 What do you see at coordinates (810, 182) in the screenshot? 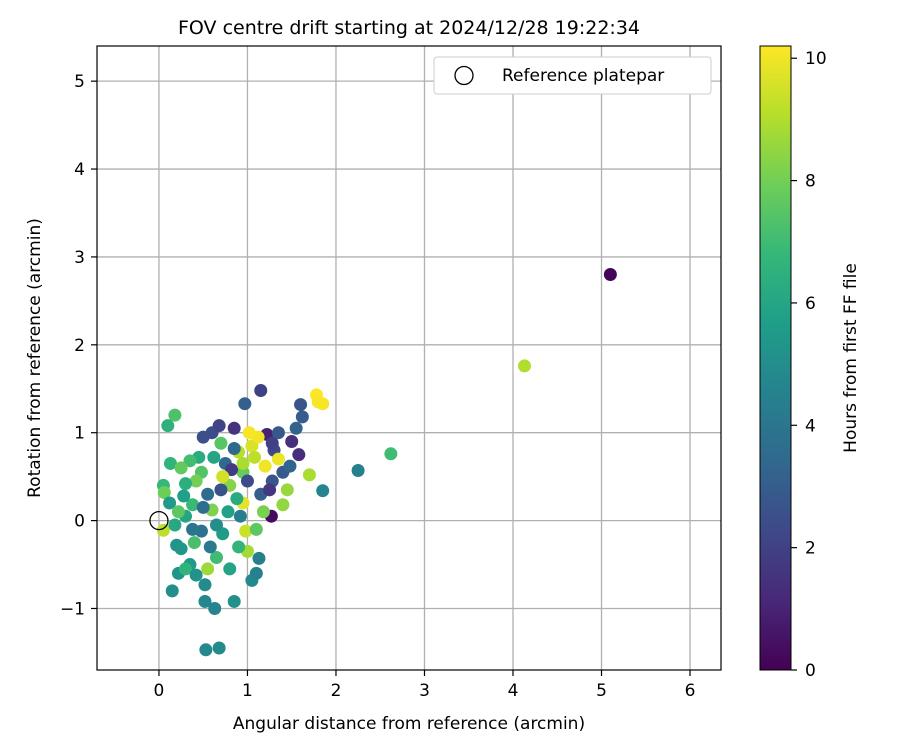
I see `colorbar-tick-label: 8` at bounding box center [810, 182].